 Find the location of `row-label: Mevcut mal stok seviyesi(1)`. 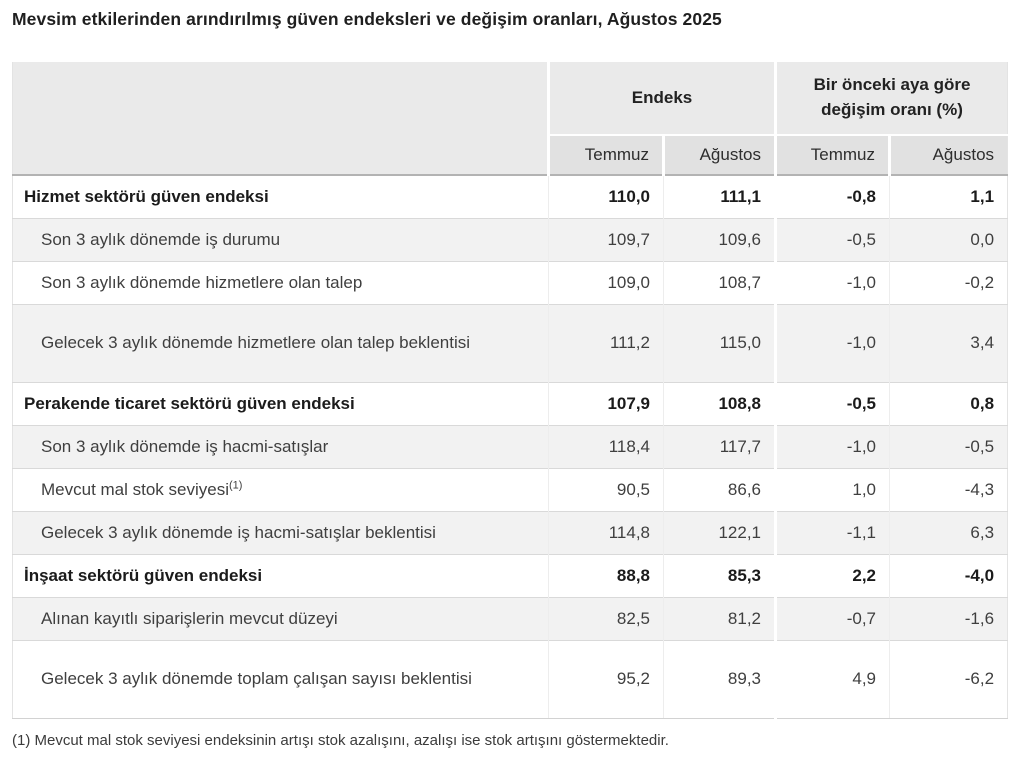

row-label: Mevcut mal stok seviyesi(1) is located at coordinates (280, 489).